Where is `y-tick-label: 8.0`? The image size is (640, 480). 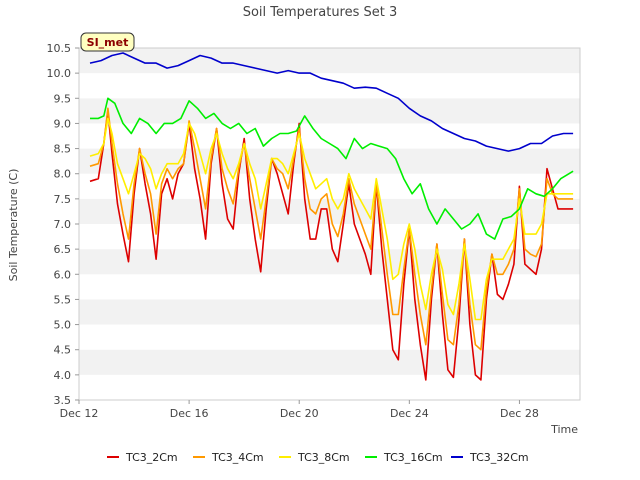 y-tick-label: 8.0 is located at coordinates (63, 174).